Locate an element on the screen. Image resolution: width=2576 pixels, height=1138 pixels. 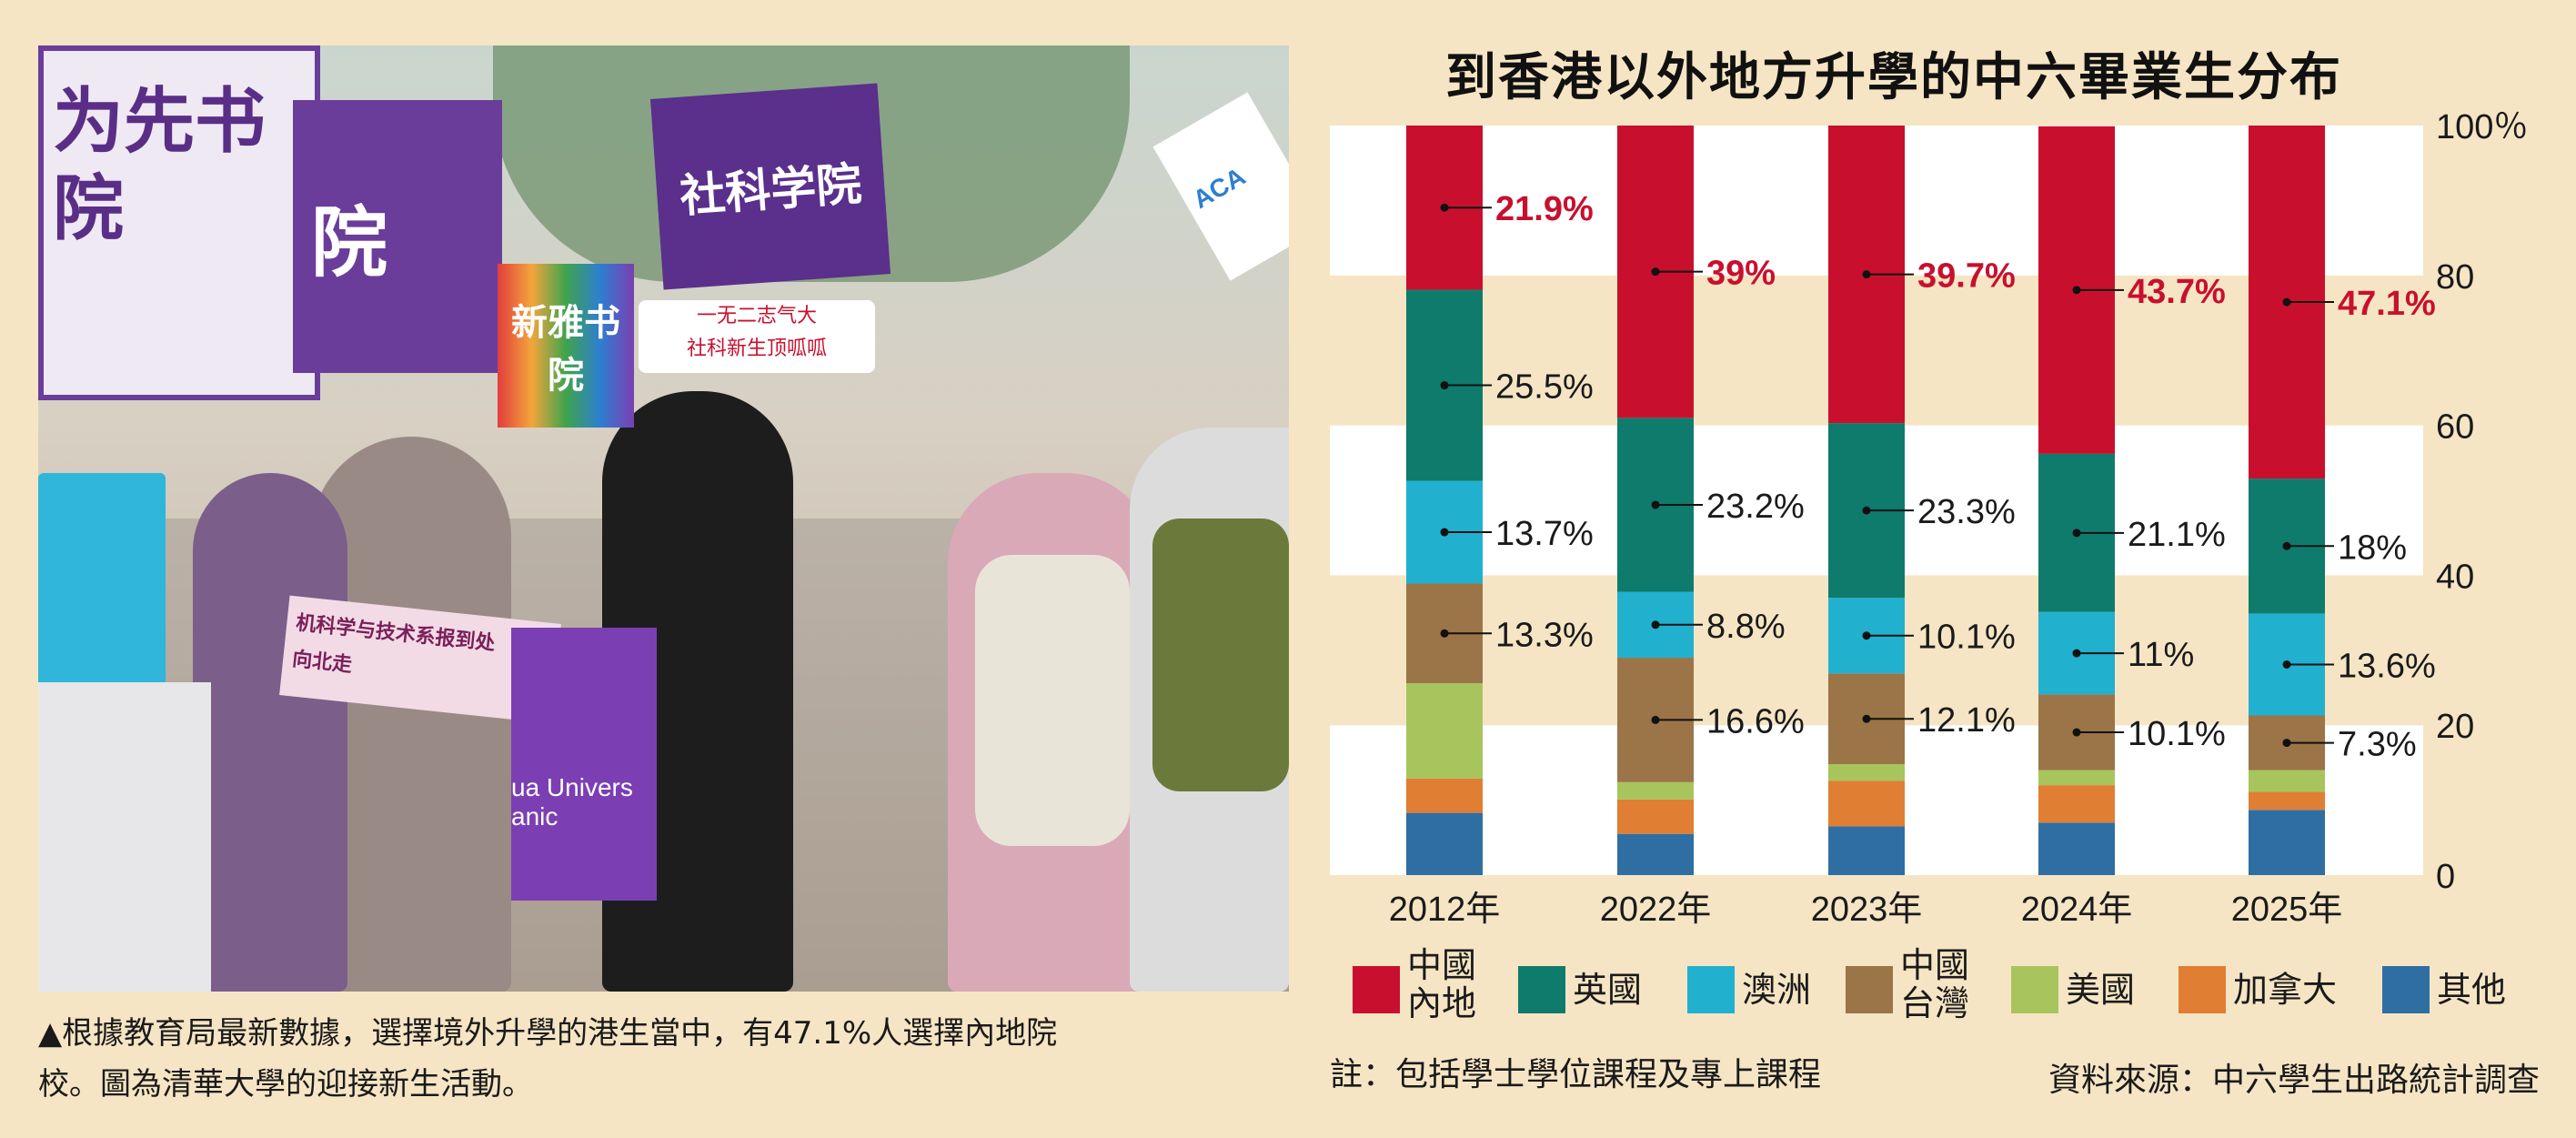
data-label-mainland: 47.1% is located at coordinates (2387, 304).